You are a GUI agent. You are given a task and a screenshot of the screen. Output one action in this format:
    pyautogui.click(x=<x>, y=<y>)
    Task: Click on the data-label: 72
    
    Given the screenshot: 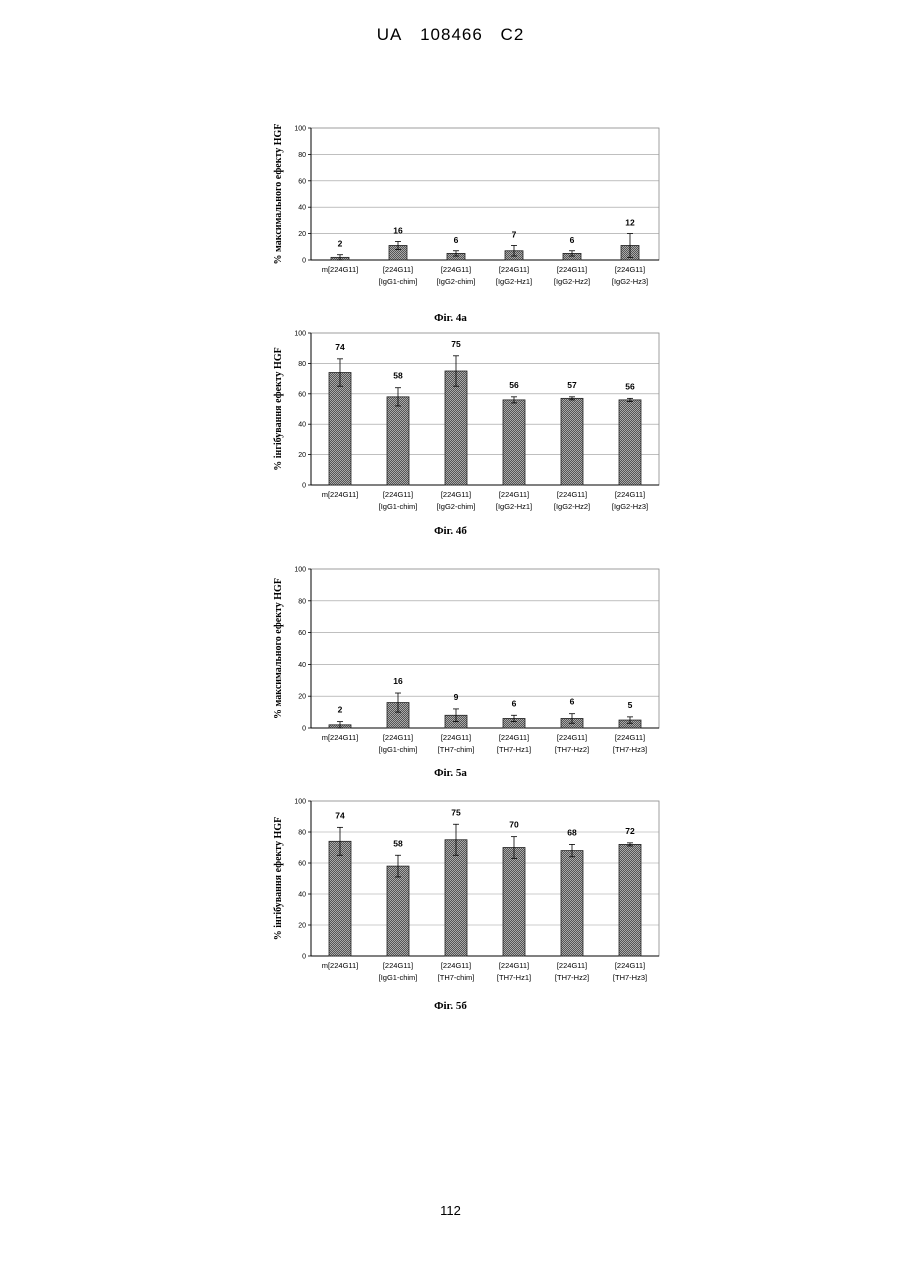 What is the action you would take?
    pyautogui.click(x=630, y=831)
    